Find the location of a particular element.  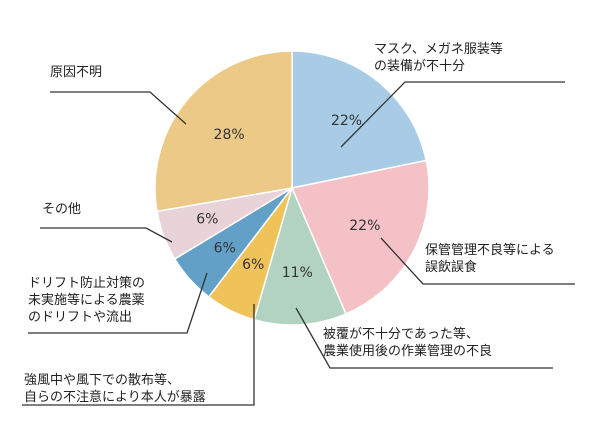

value-labels: 22% 22% 11% 6% 6% 6% 28% is located at coordinates (288, 197).